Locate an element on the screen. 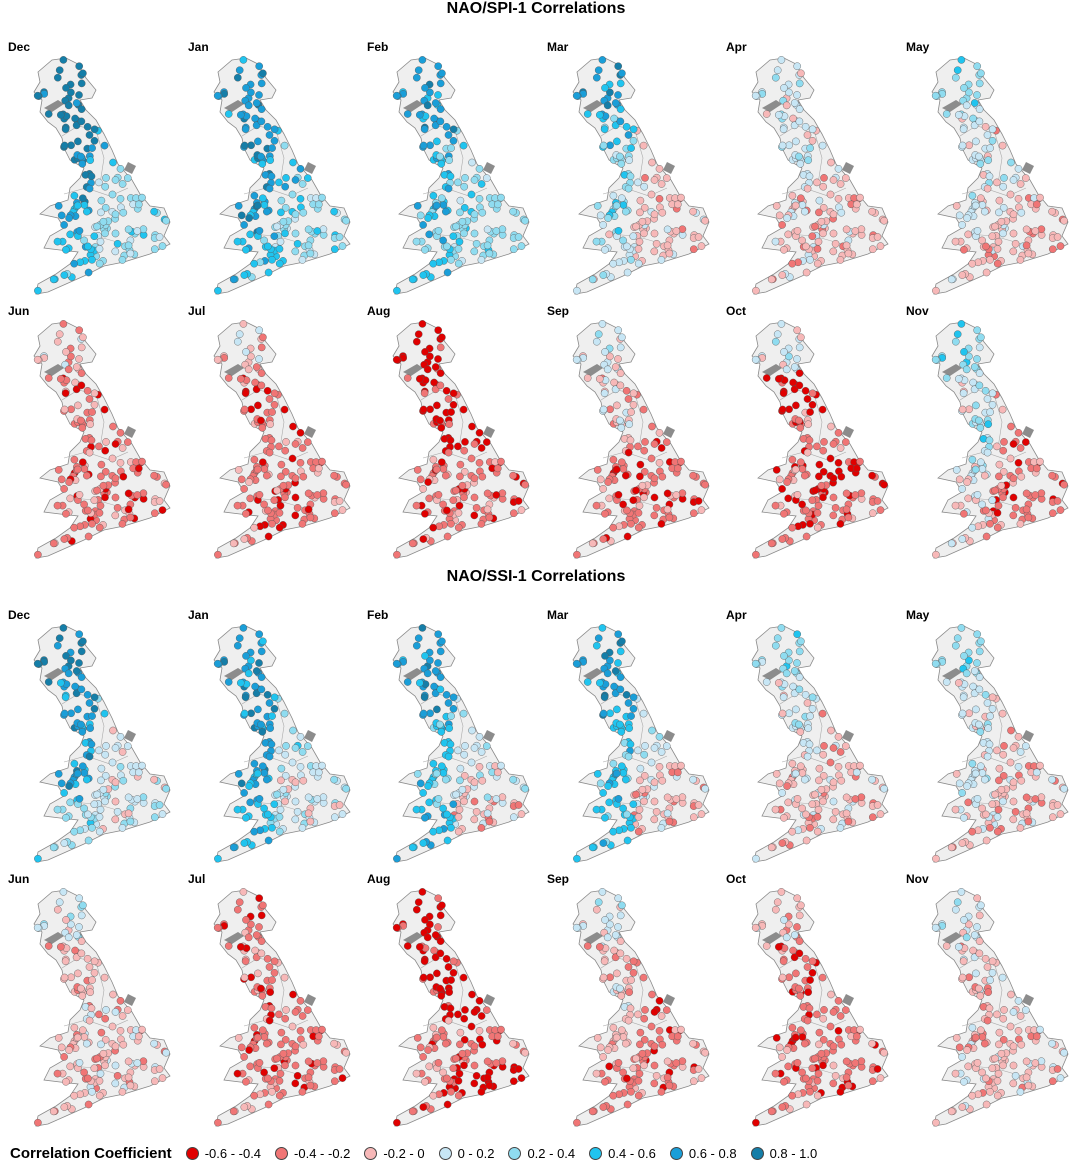 The height and width of the screenshot is (1168, 1072). map-panel-ssi-feb: Feb is located at coordinates (448, 737).